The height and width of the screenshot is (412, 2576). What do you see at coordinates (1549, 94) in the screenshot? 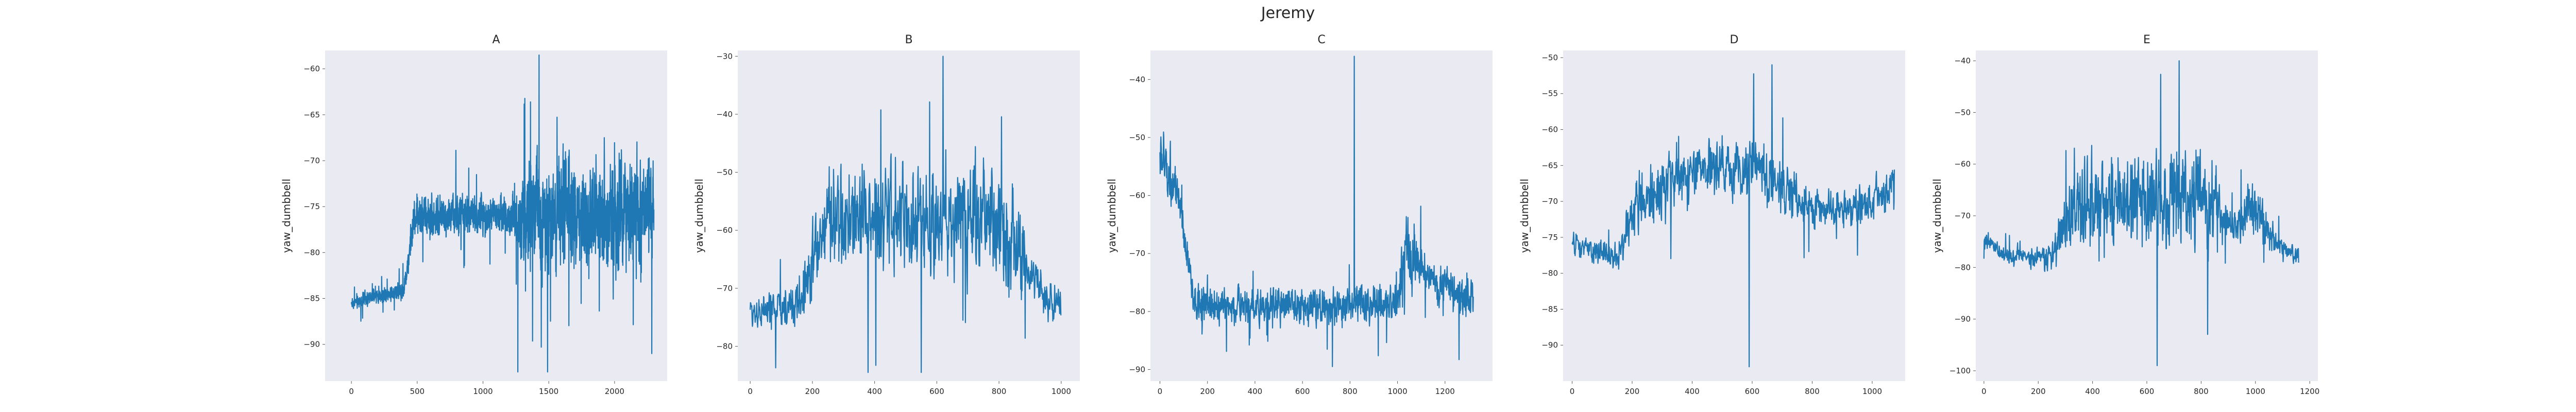
I see `y-tick-label: −55` at bounding box center [1549, 94].